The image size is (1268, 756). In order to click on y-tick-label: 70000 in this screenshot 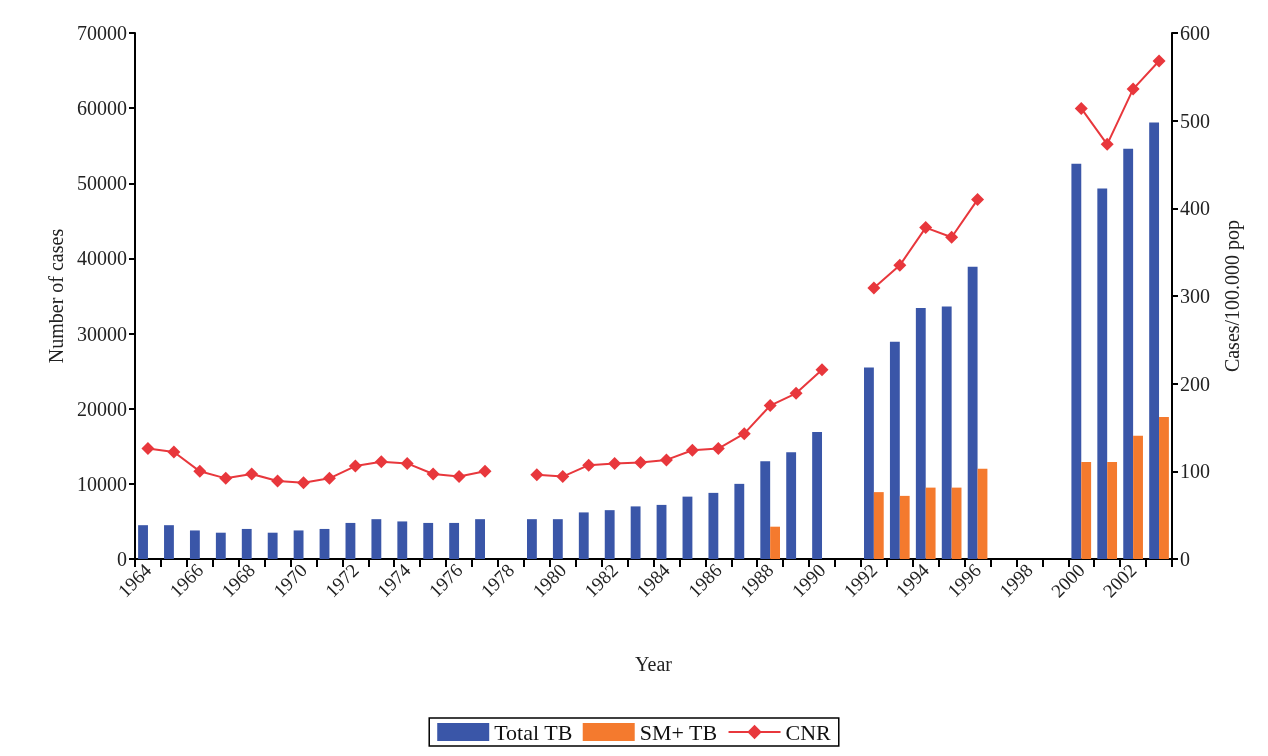, I will do `click(102, 33)`.